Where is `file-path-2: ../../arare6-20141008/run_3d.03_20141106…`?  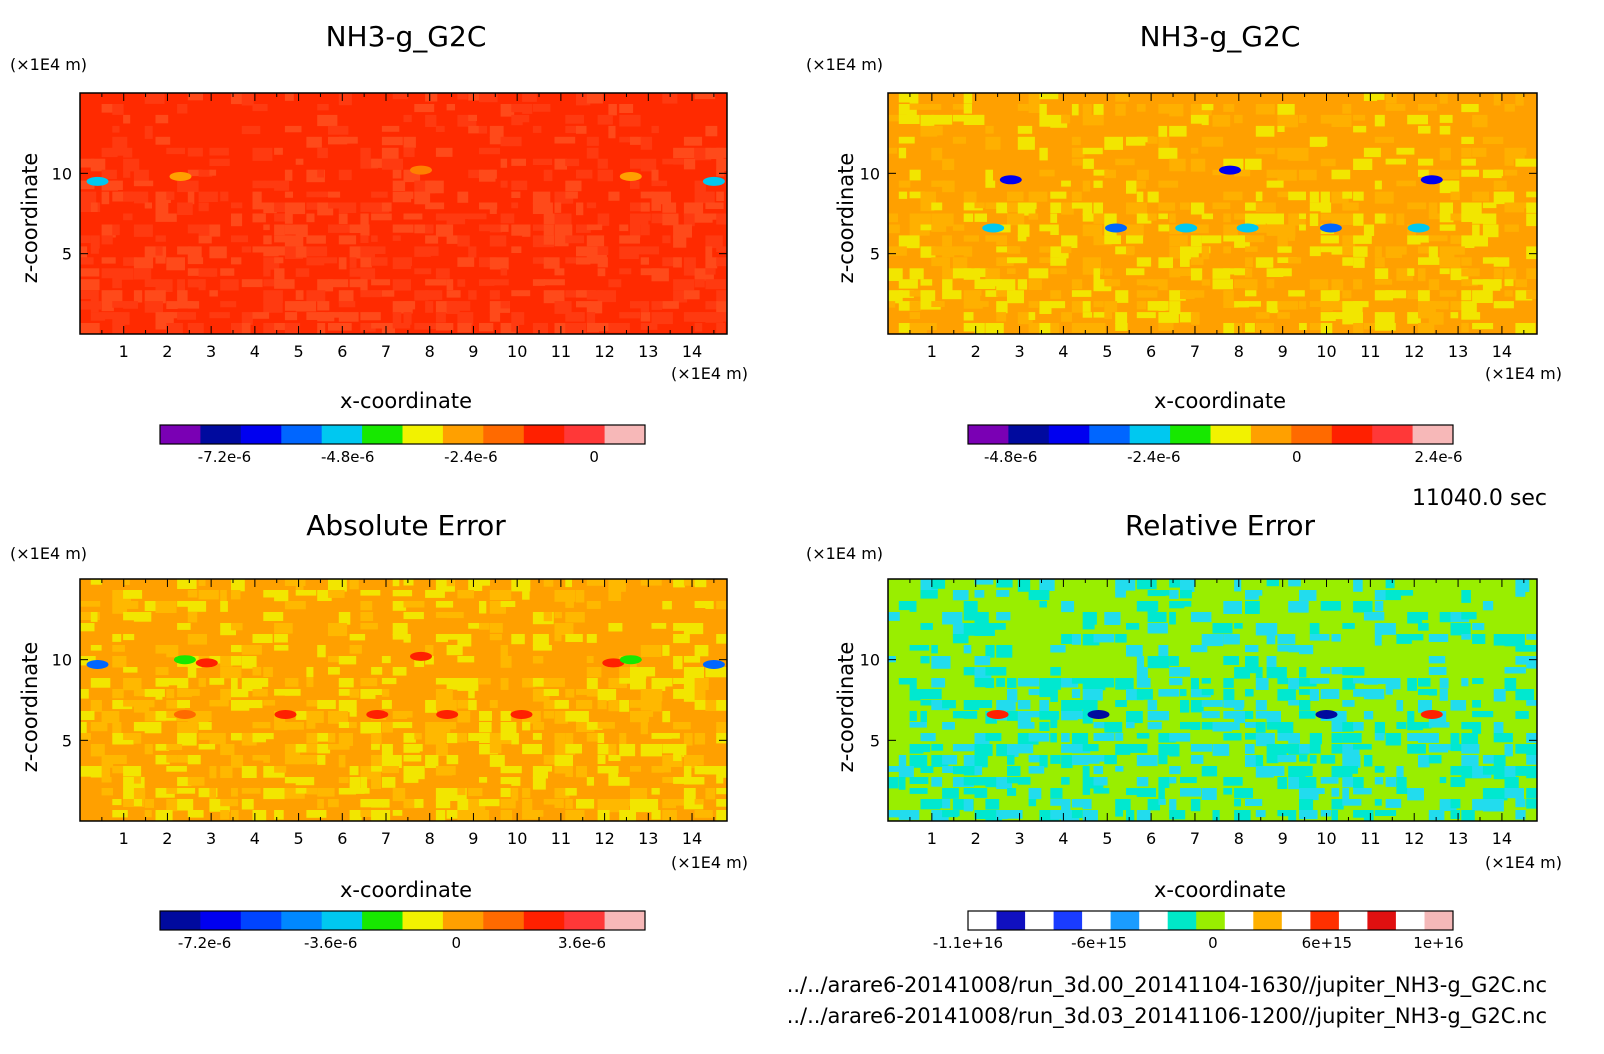
file-path-2: ../../arare6-20141008/run_3d.03_20141106… is located at coordinates (1167, 1016).